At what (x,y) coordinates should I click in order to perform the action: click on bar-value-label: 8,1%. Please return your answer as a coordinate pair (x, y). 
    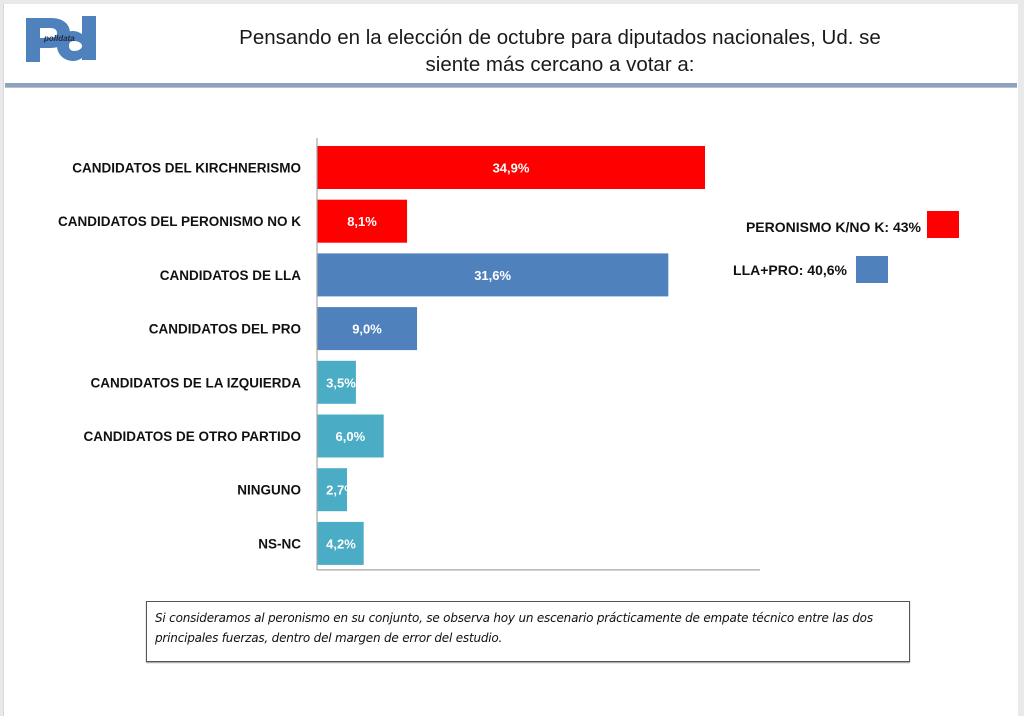
    Looking at the image, I should click on (362, 221).